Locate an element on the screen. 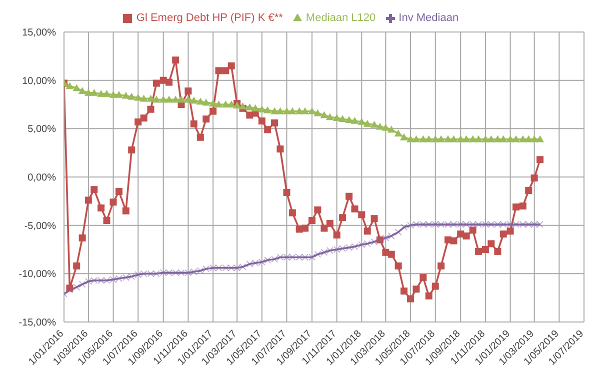 The height and width of the screenshot is (388, 605). y-tick-label: 15,00% is located at coordinates (39, 33).